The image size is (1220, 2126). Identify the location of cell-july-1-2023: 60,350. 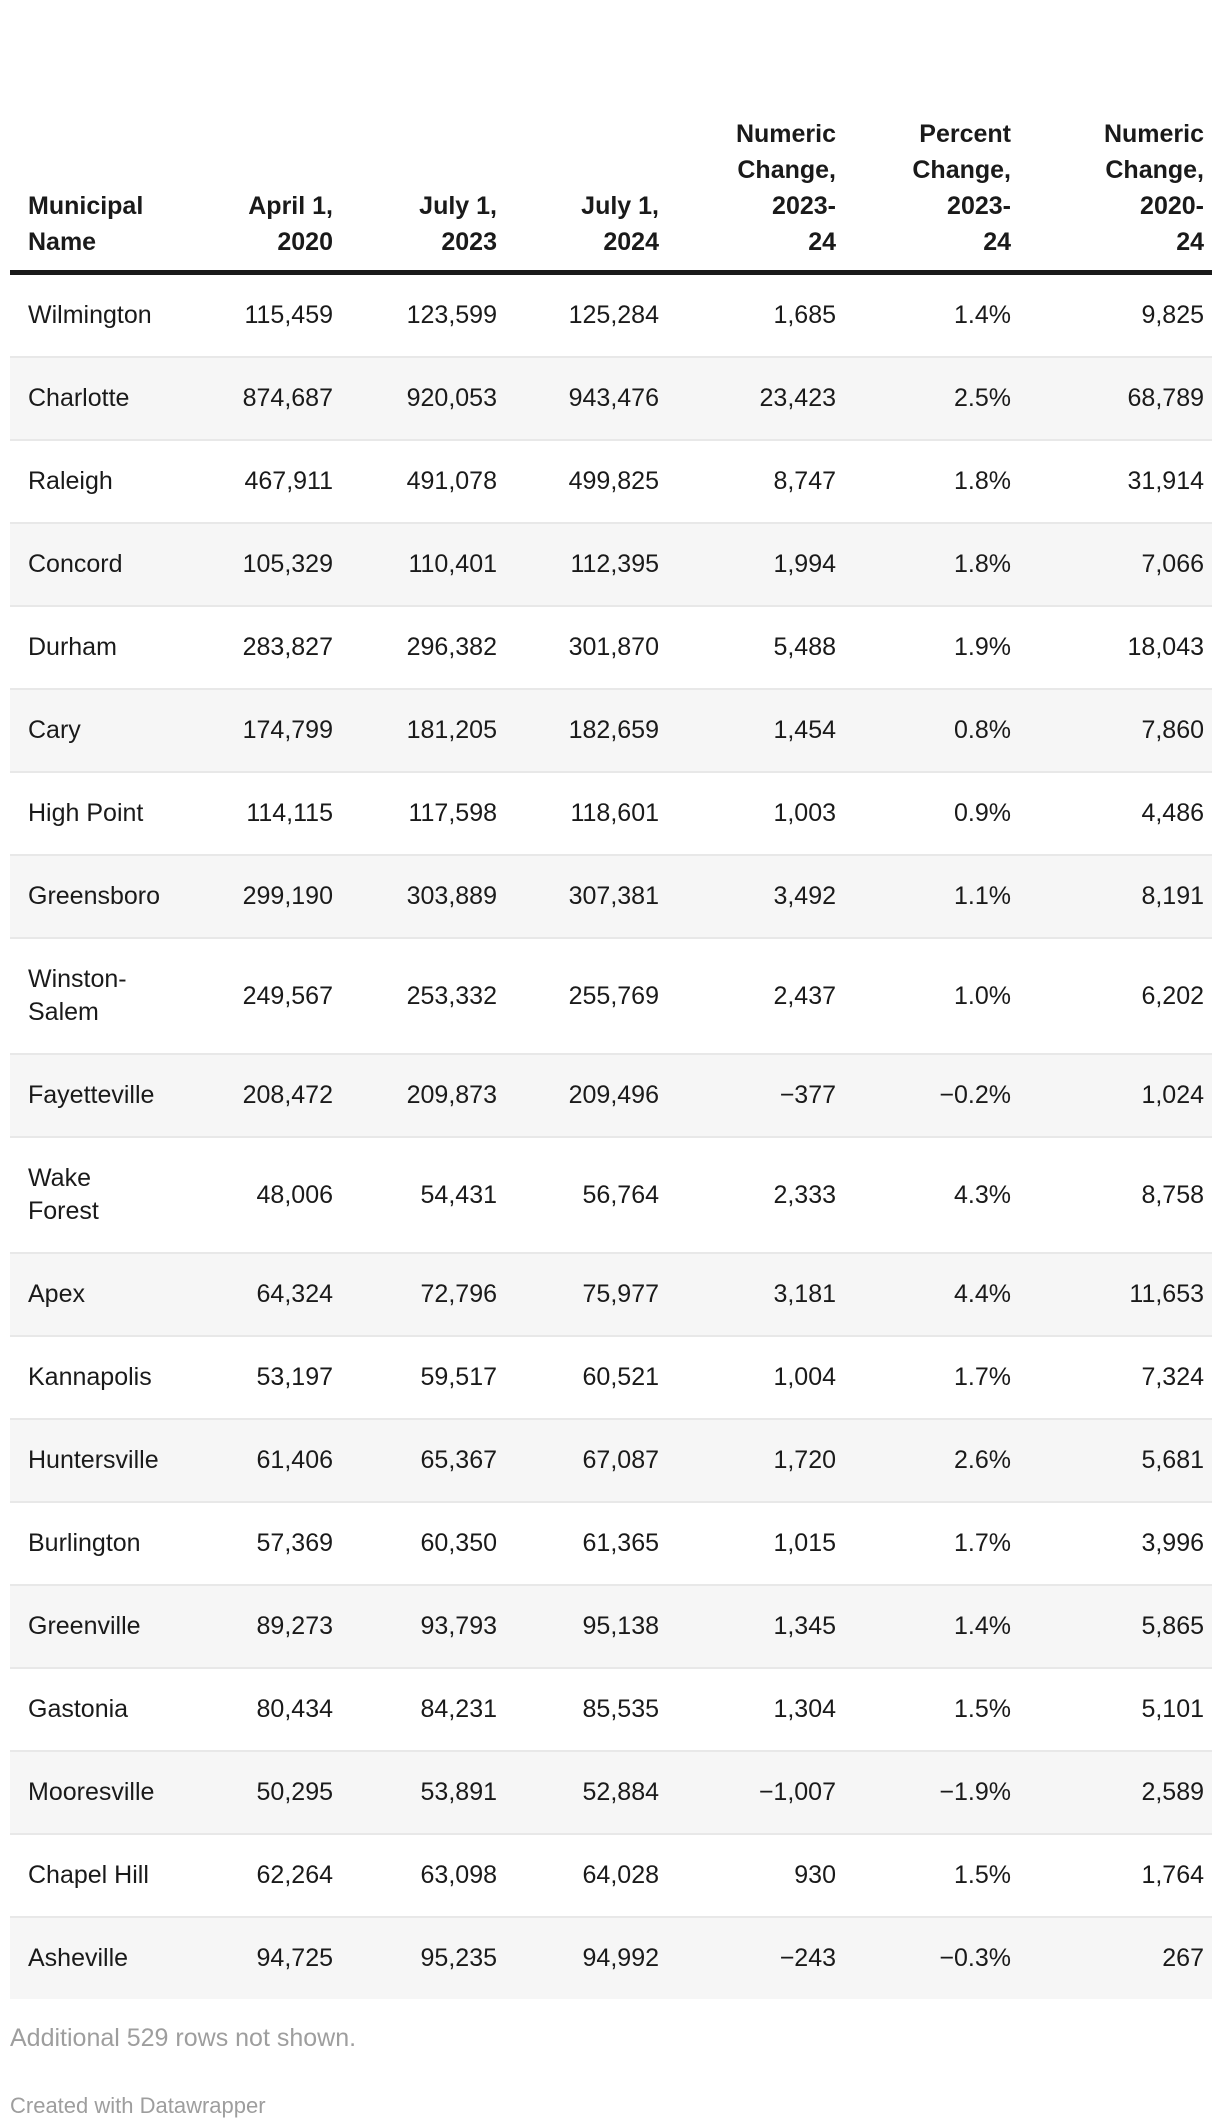
(423, 1543).